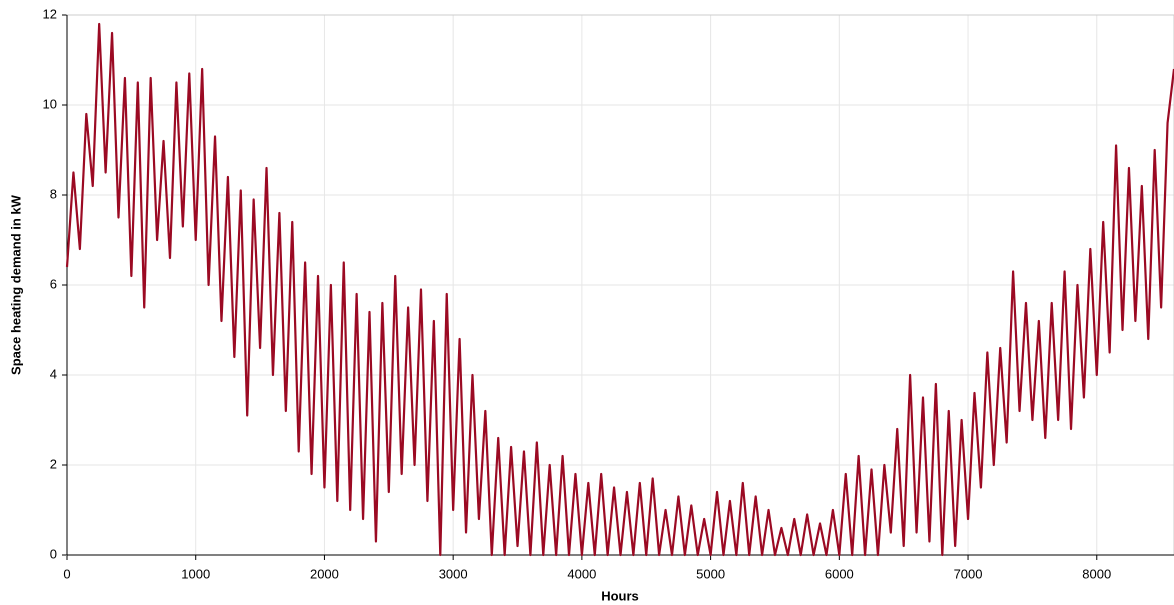 The image size is (1174, 605). Describe the element at coordinates (50, 13) in the screenshot. I see `y-tick-label: 12` at that location.